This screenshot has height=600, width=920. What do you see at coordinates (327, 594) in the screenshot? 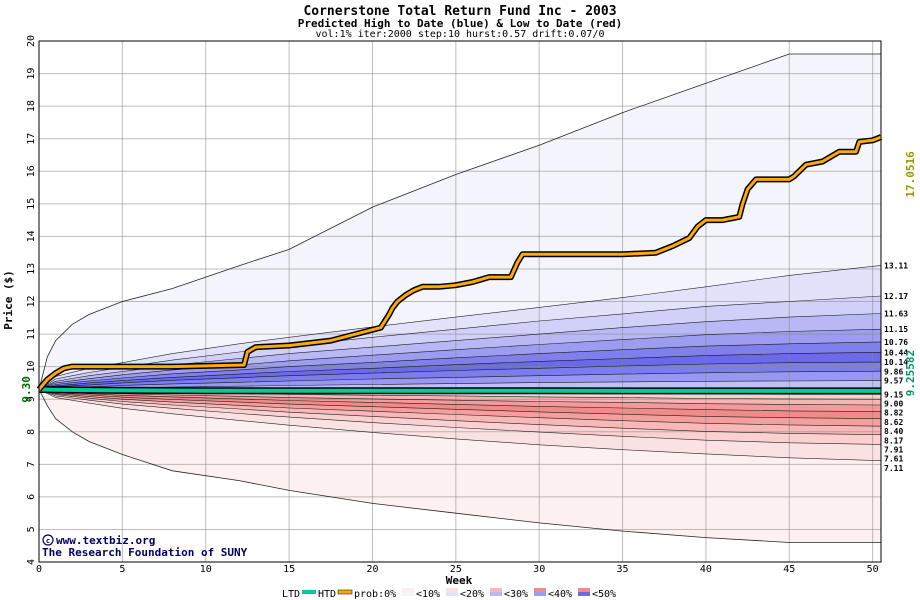
I see `legend-htd-label: HTD` at bounding box center [327, 594].